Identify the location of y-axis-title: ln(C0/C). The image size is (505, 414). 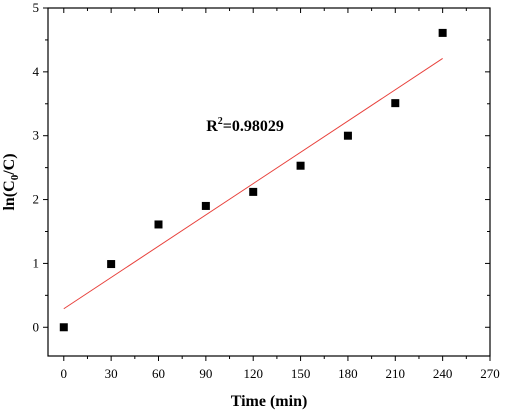
(11, 181).